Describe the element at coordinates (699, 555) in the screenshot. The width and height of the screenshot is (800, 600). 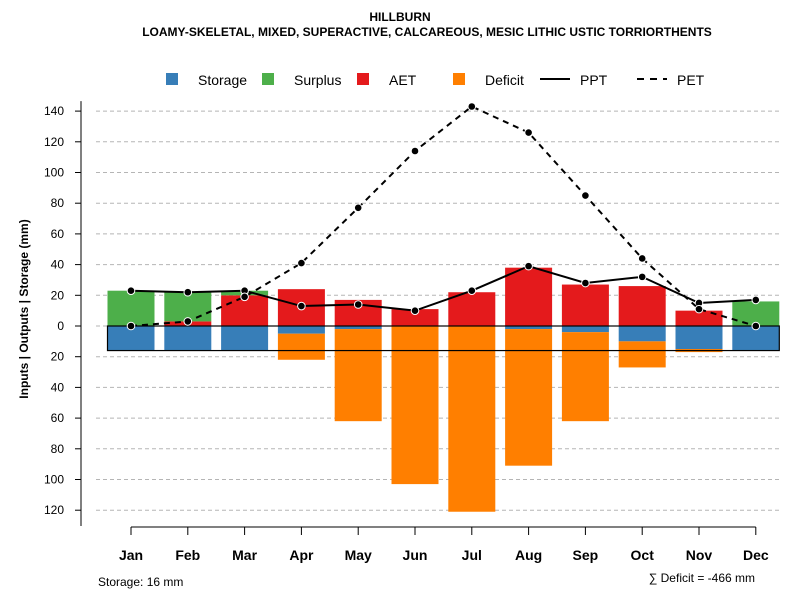
I see `x-tick-label-nov: Nov` at that location.